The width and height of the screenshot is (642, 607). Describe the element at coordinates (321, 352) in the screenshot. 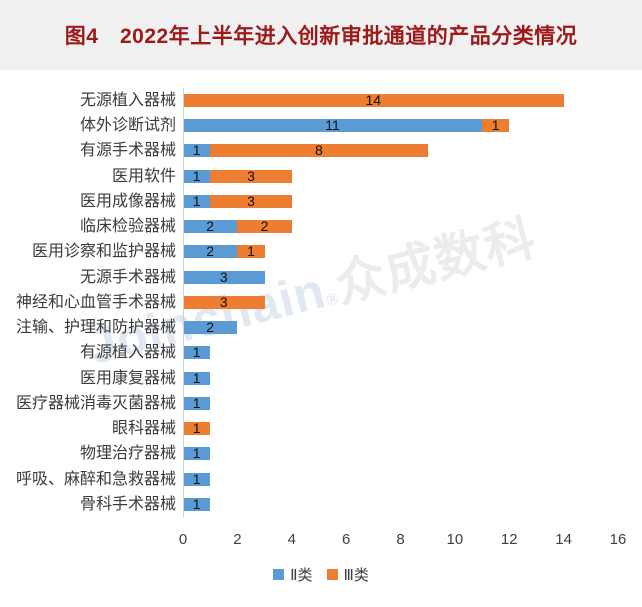

I see `bar-row: 有源植入器械 1` at that location.